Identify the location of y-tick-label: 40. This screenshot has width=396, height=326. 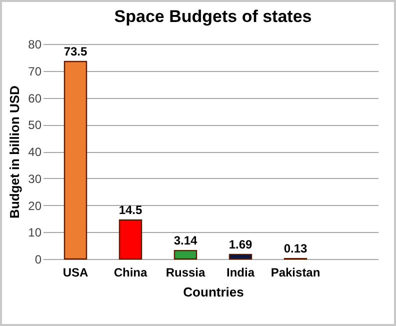
(35, 152).